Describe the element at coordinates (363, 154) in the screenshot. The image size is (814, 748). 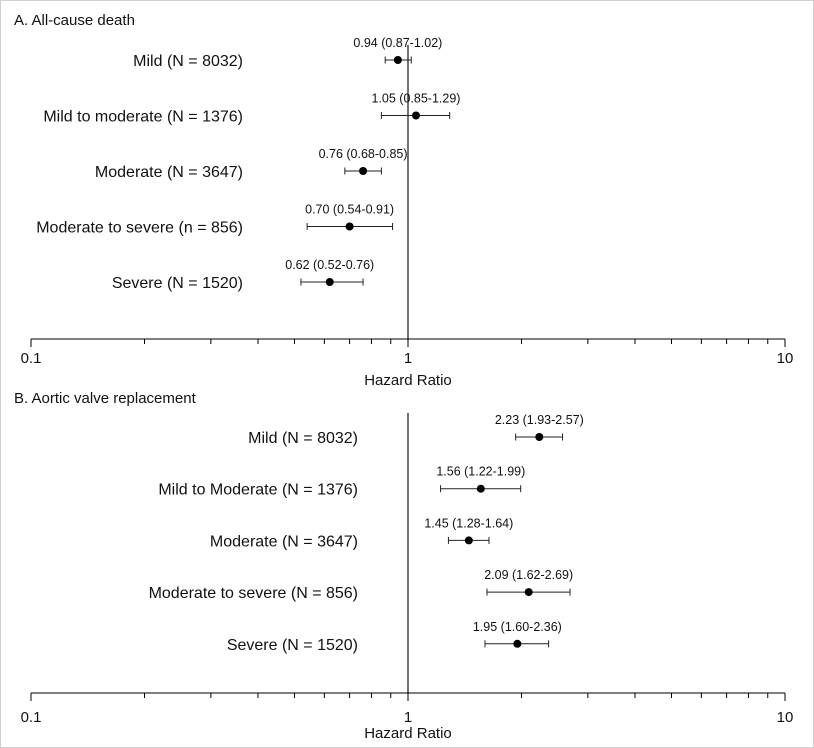
I see `panel-a-estimate-label: 0.76 (0.68-0.85)` at that location.